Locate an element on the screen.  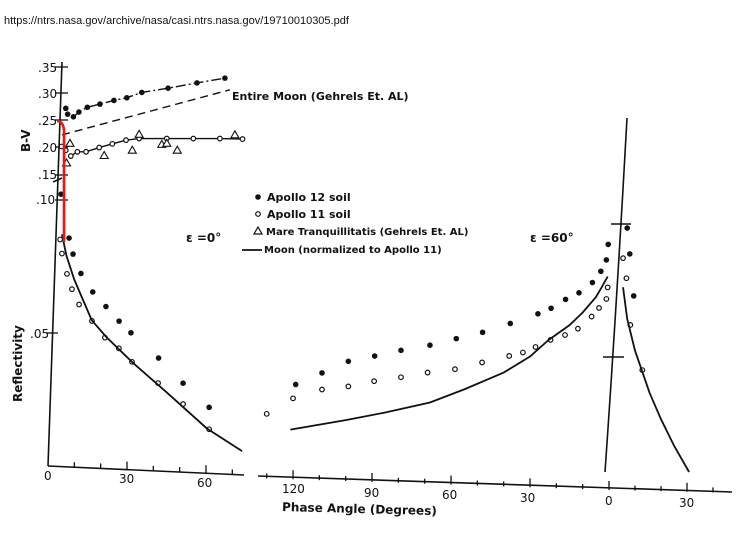
x-axis-e60 is located at coordinates (495, 484).